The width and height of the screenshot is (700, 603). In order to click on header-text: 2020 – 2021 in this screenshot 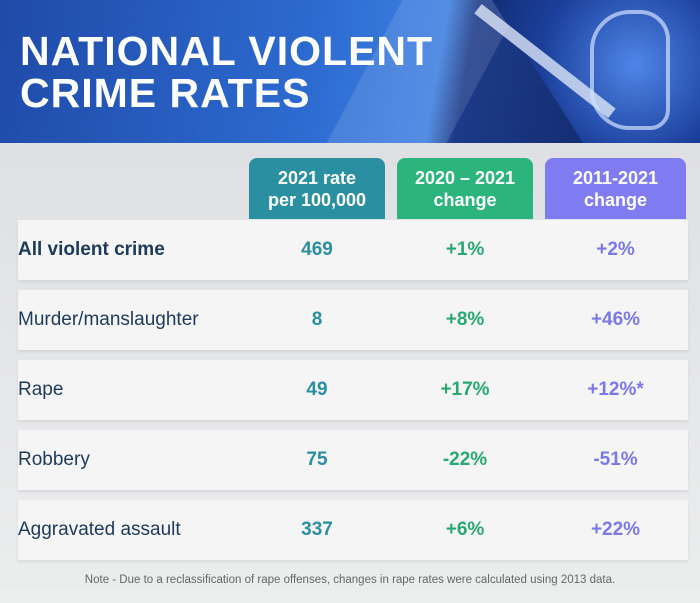, I will do `click(465, 177)`.